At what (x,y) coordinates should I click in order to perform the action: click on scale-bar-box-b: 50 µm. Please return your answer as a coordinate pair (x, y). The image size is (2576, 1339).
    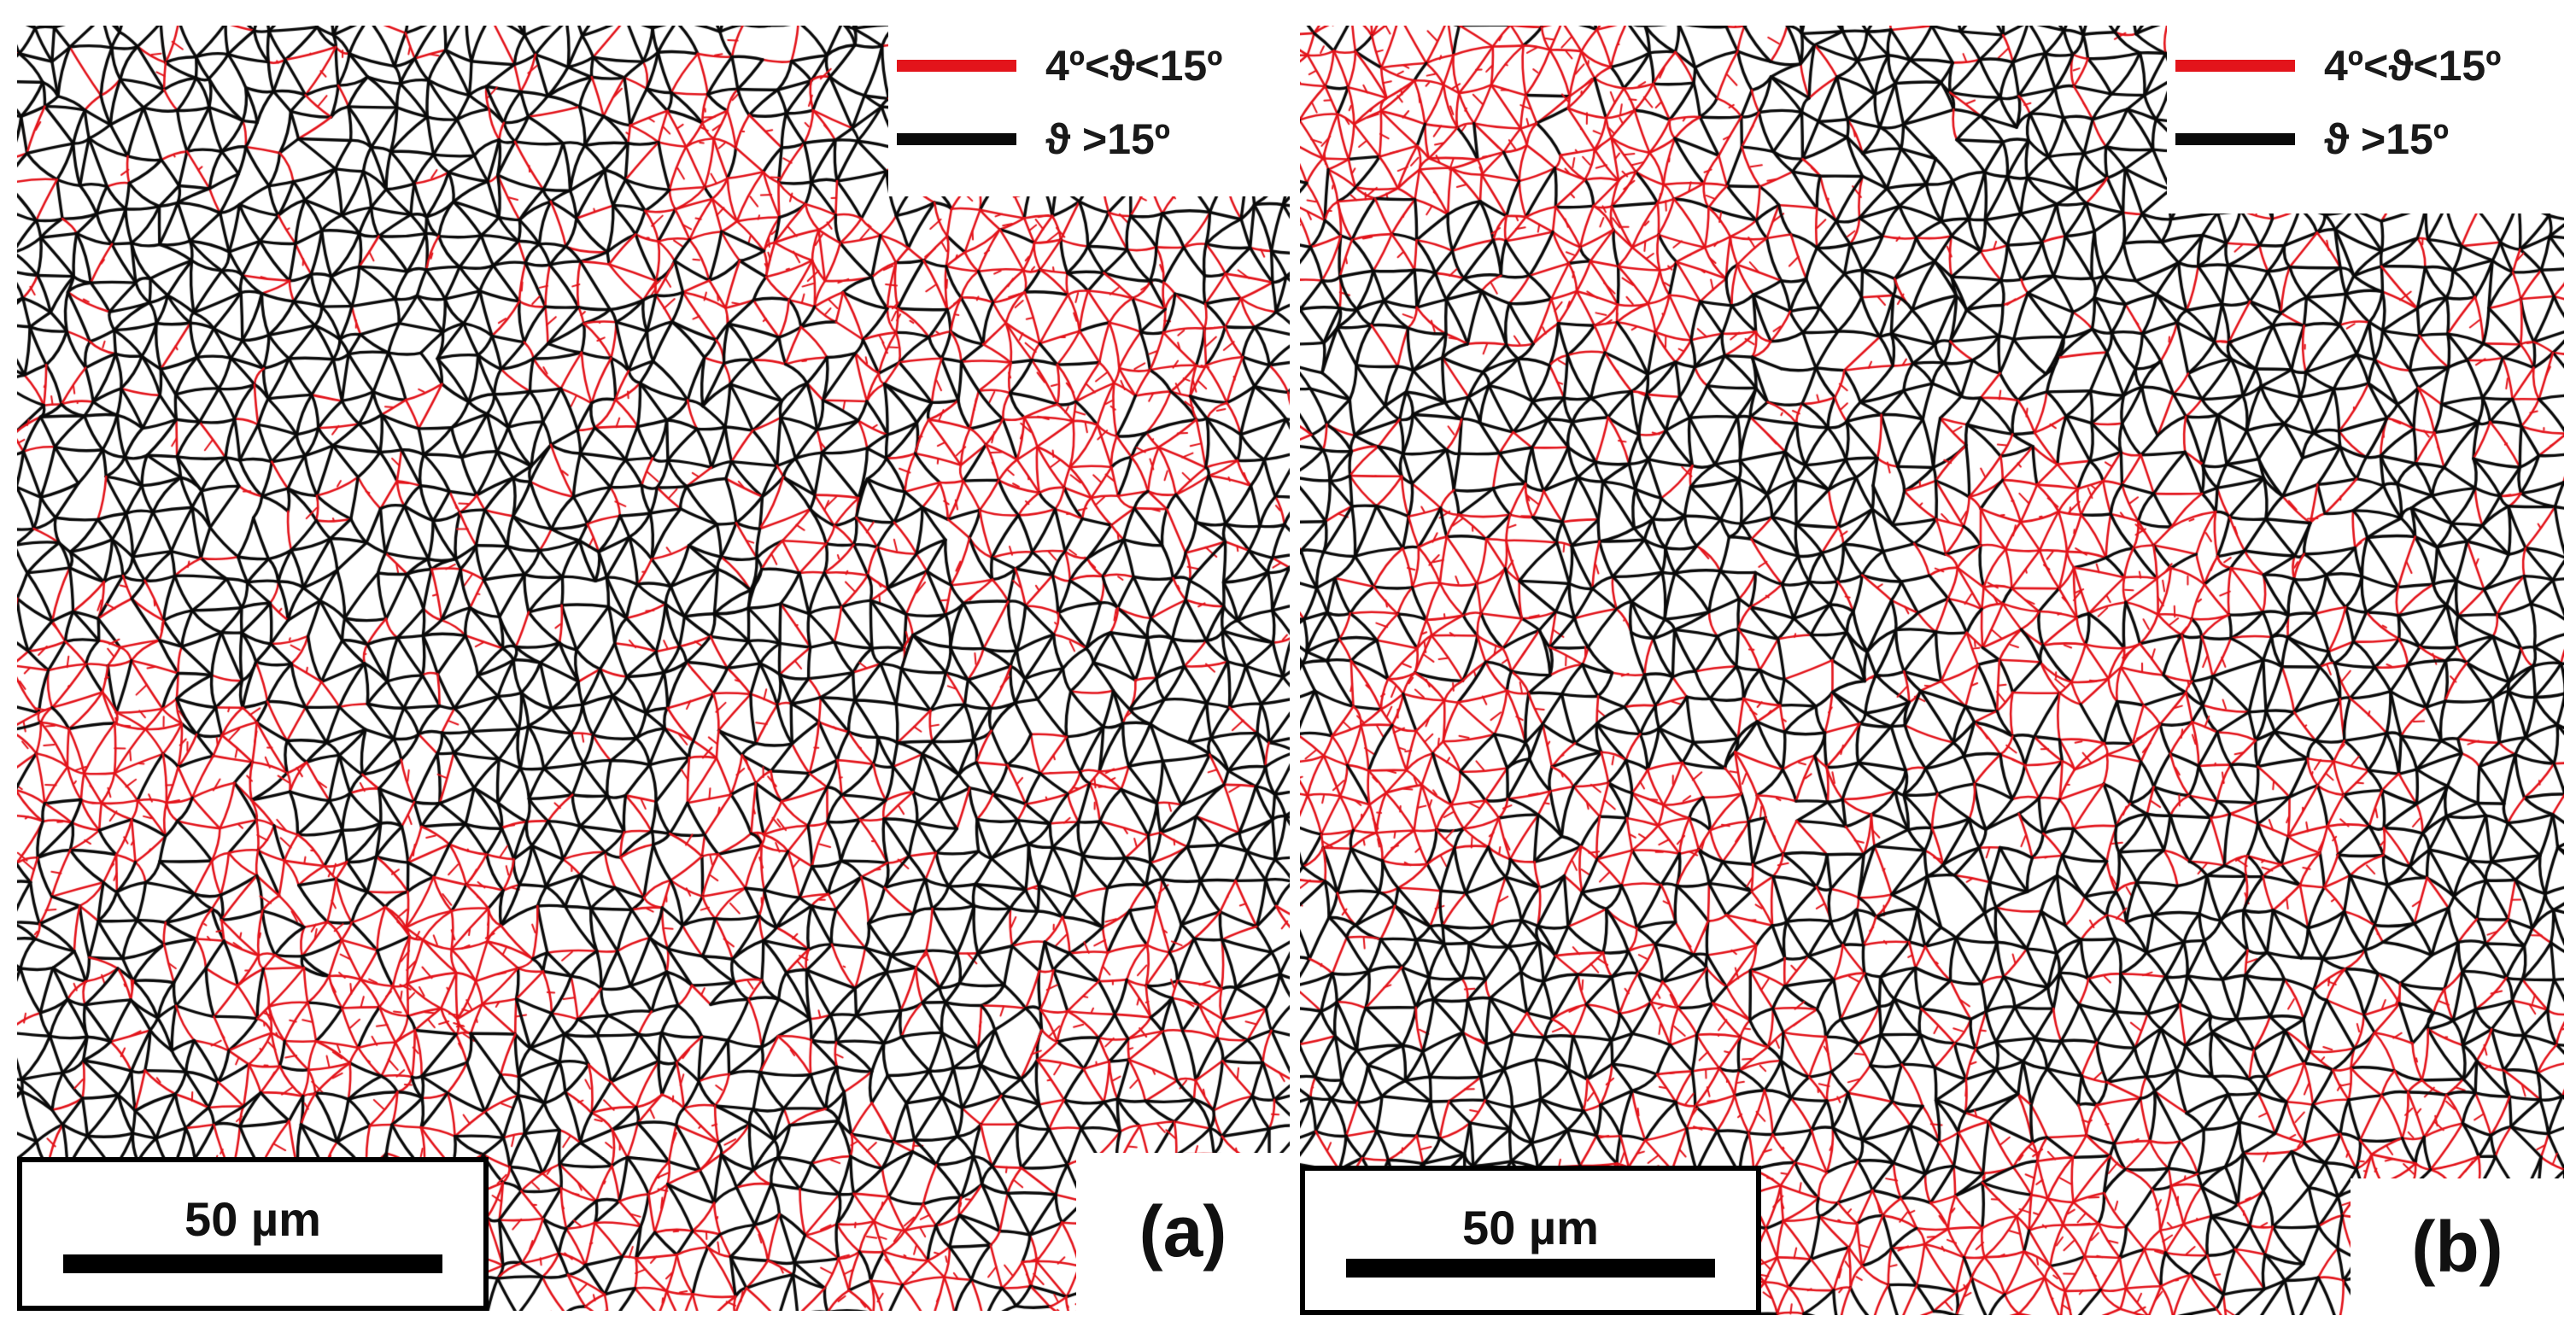
    Looking at the image, I should click on (1530, 1240).